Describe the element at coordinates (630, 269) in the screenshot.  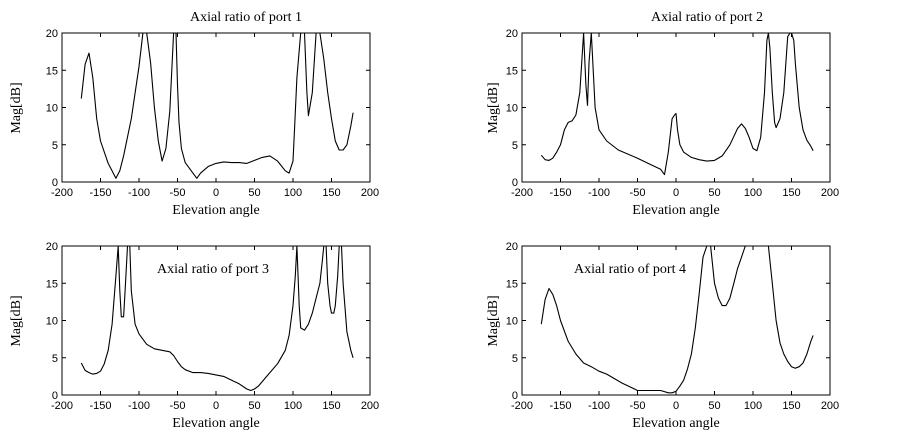
I see `chart-title: Axial ratio of port 4` at that location.